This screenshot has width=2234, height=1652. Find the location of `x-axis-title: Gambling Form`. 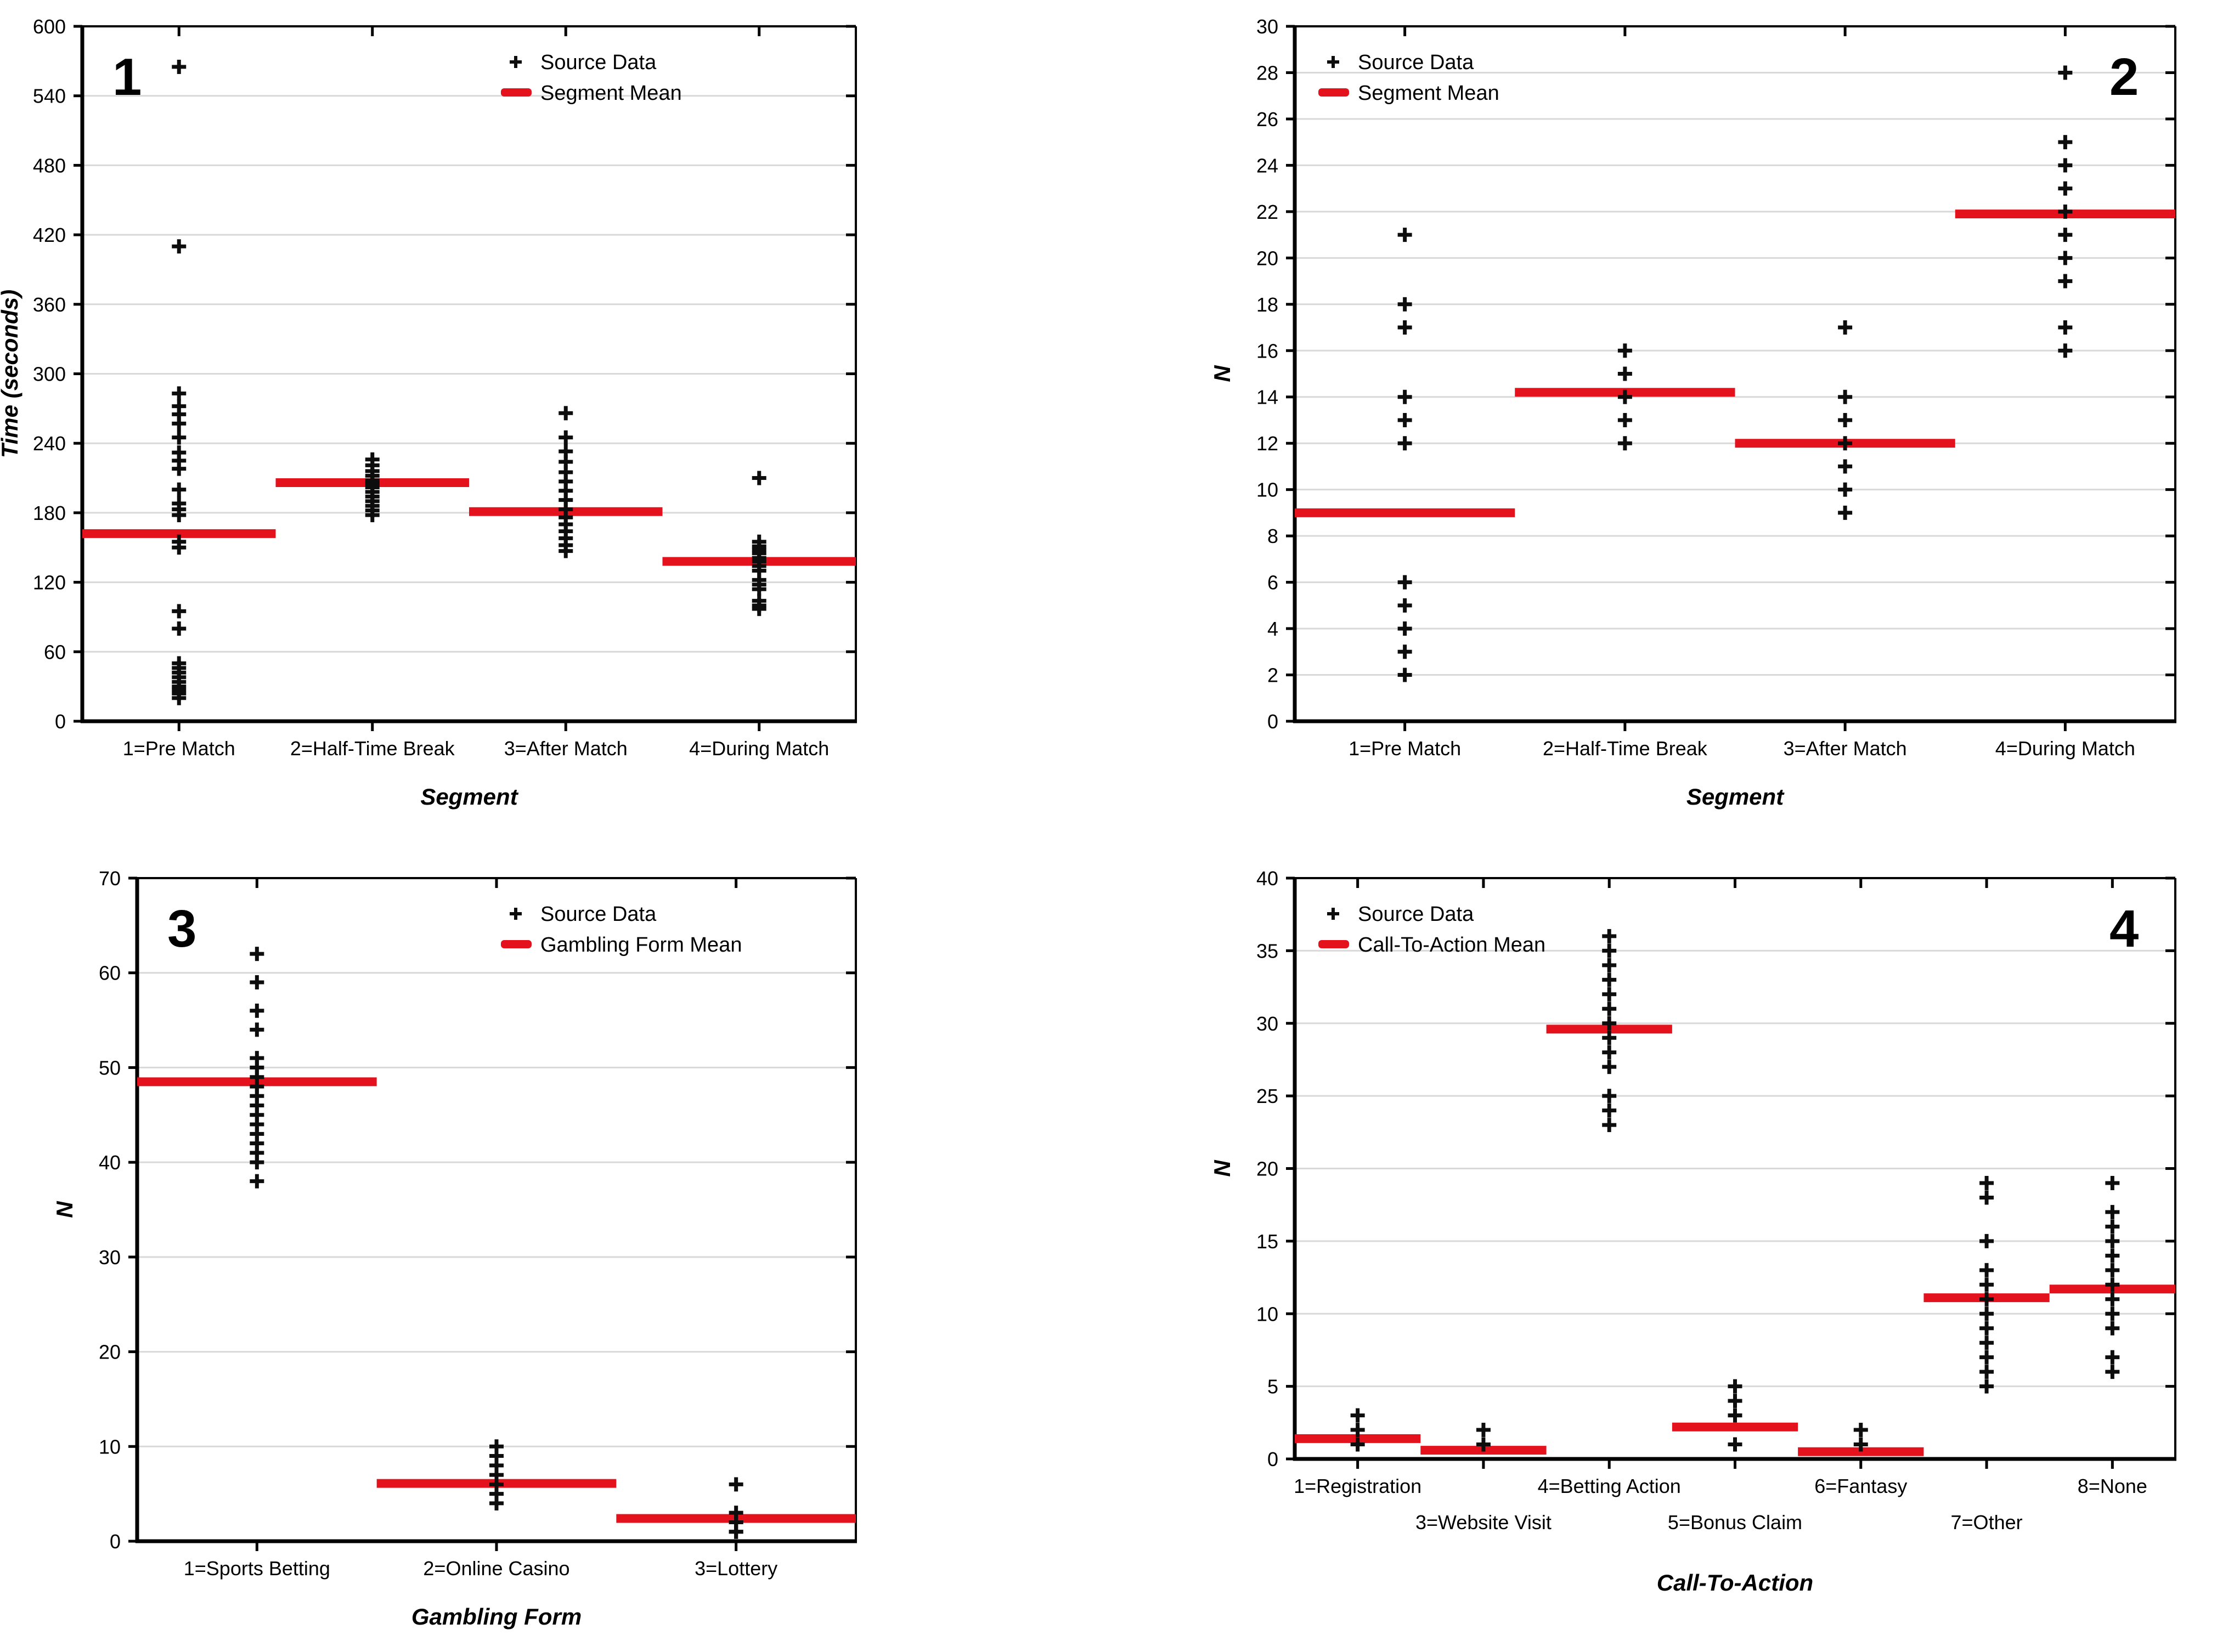

x-axis-title: Gambling Form is located at coordinates (497, 1617).